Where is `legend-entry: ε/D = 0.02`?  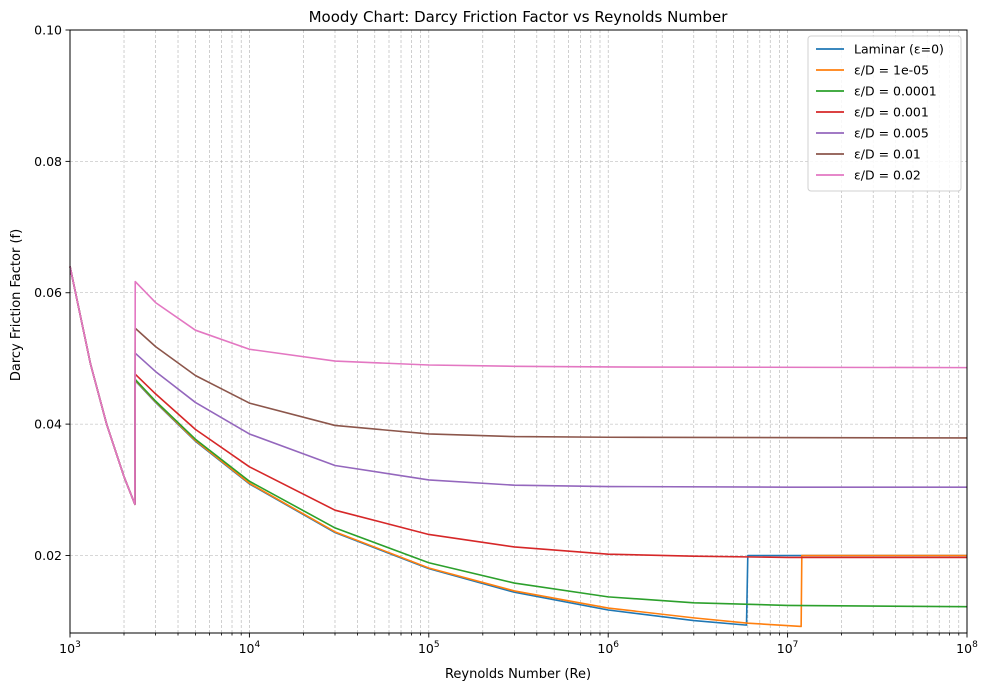 legend-entry: ε/D = 0.02 is located at coordinates (887, 175).